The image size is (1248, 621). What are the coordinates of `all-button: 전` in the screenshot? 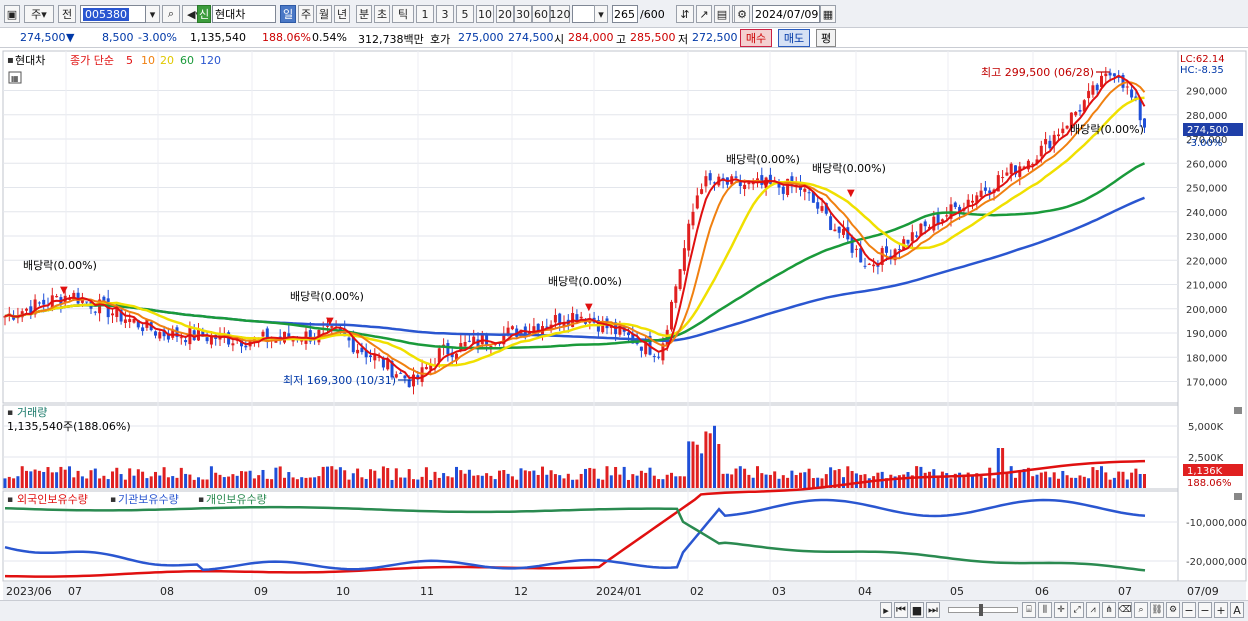 It's located at (67, 14).